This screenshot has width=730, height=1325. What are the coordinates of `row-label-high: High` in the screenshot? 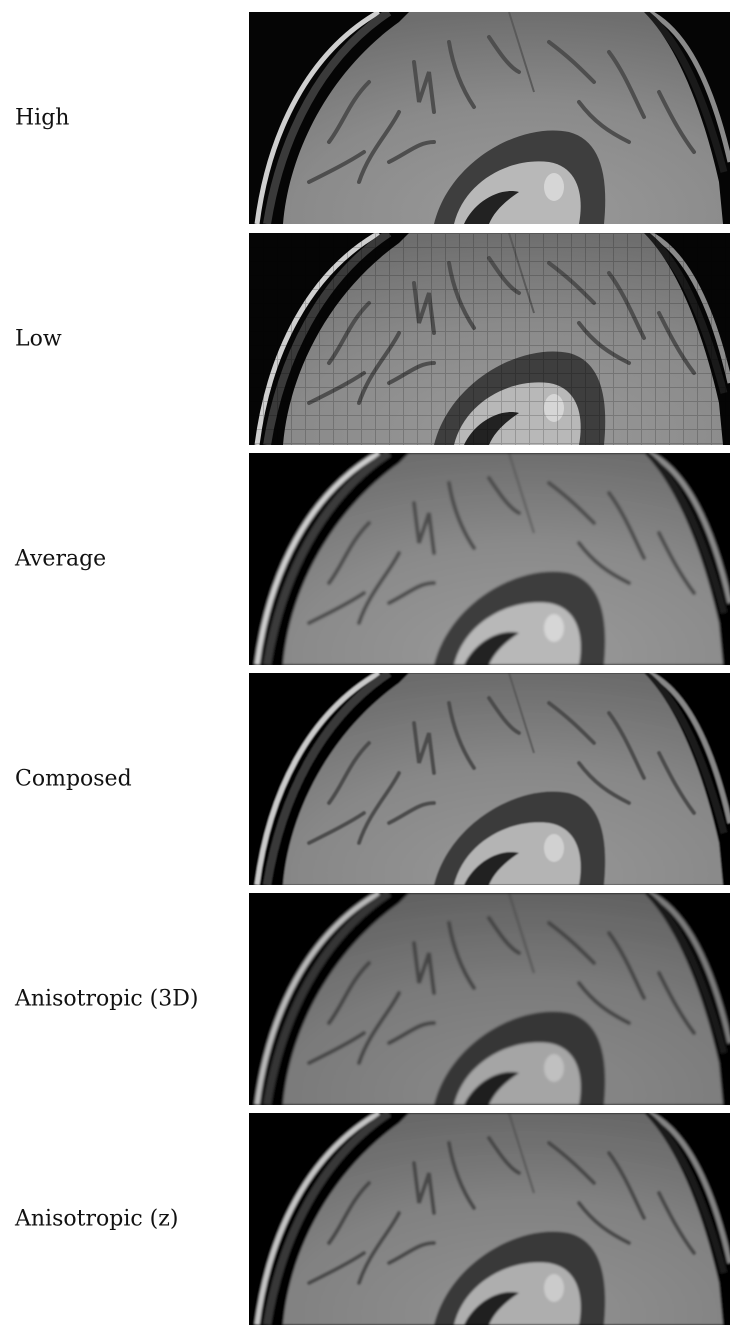 It's located at (42, 118).